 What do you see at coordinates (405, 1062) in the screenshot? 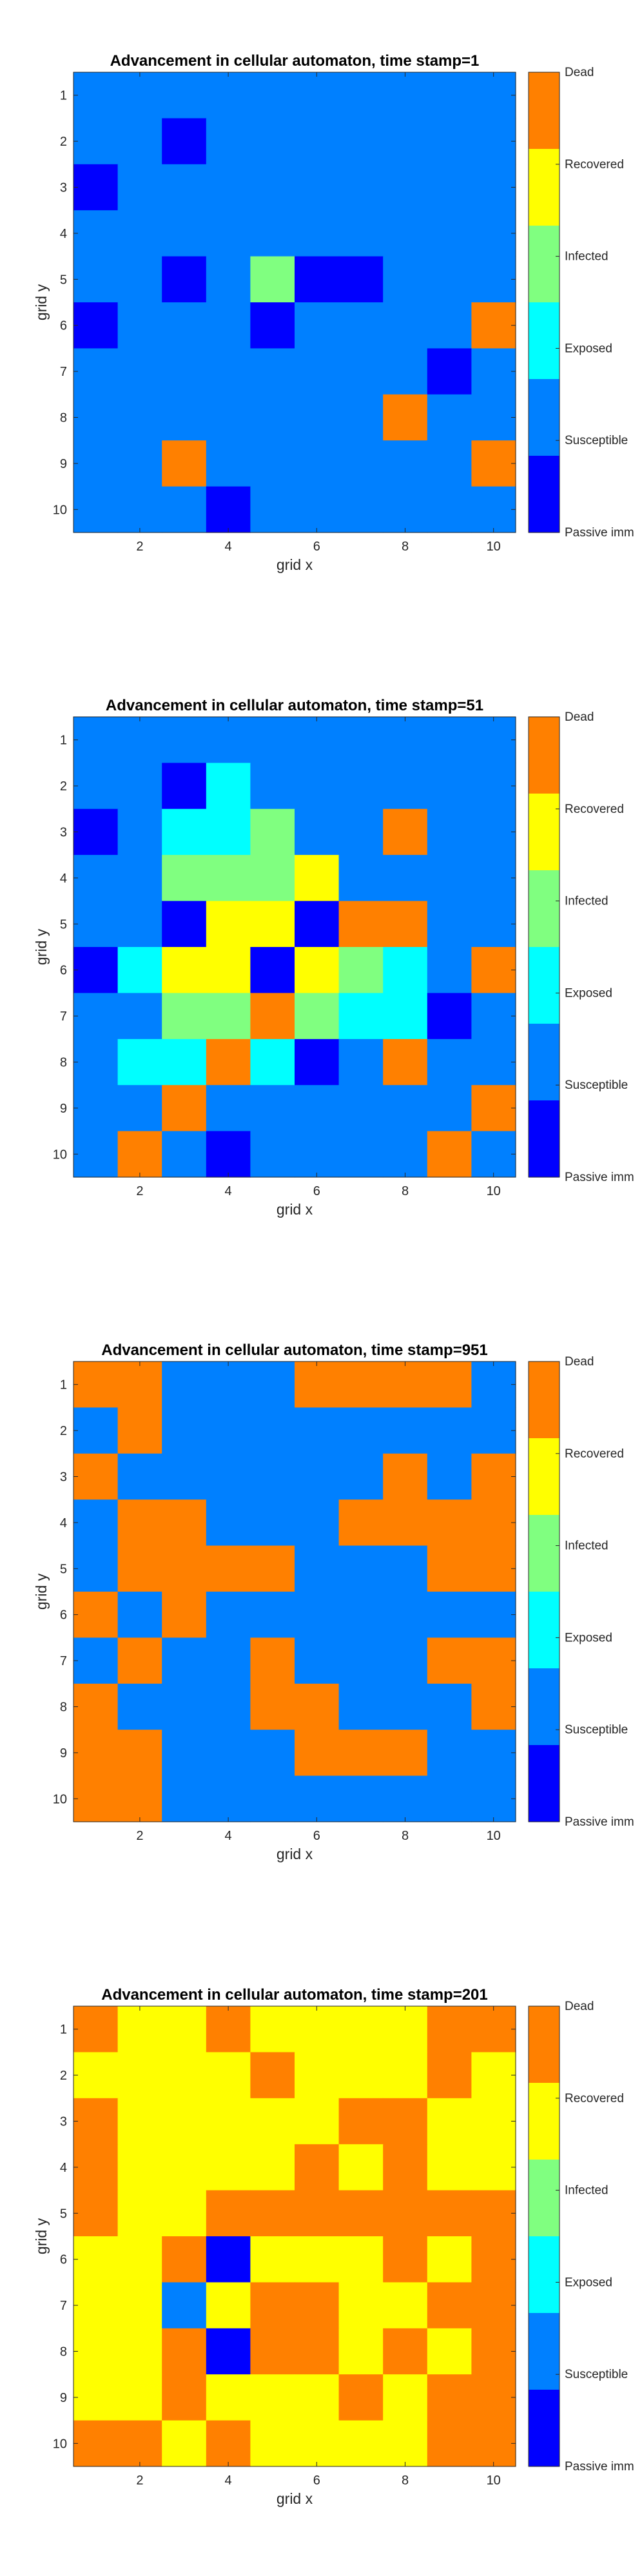
I see `heatmap-cell-r8-c8` at bounding box center [405, 1062].